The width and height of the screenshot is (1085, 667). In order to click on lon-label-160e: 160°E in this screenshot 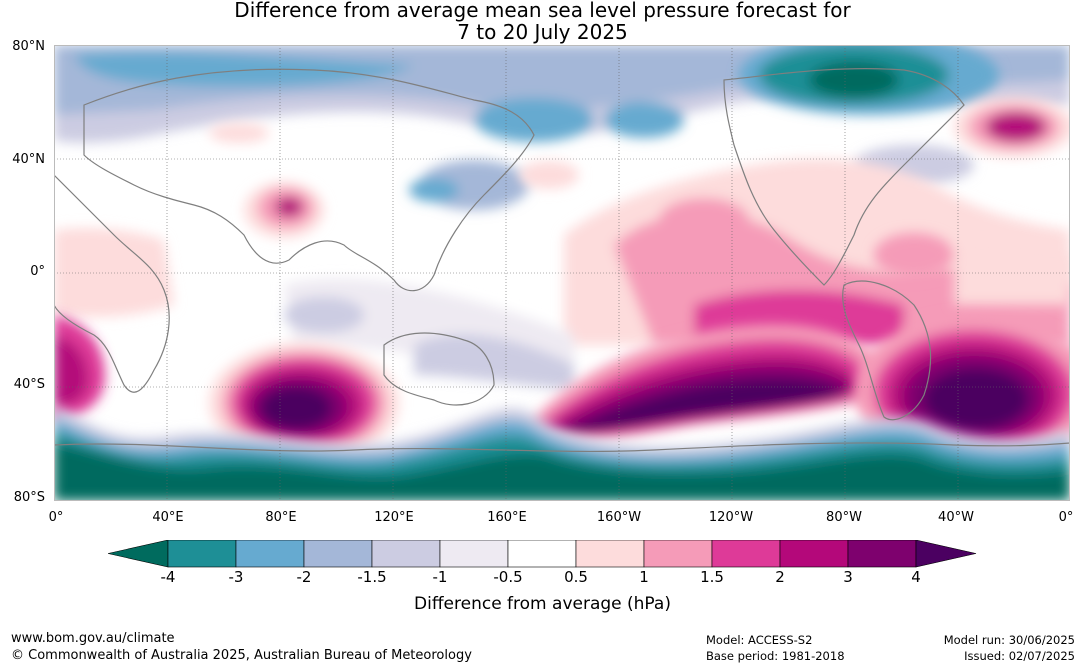, I will do `click(507, 517)`.